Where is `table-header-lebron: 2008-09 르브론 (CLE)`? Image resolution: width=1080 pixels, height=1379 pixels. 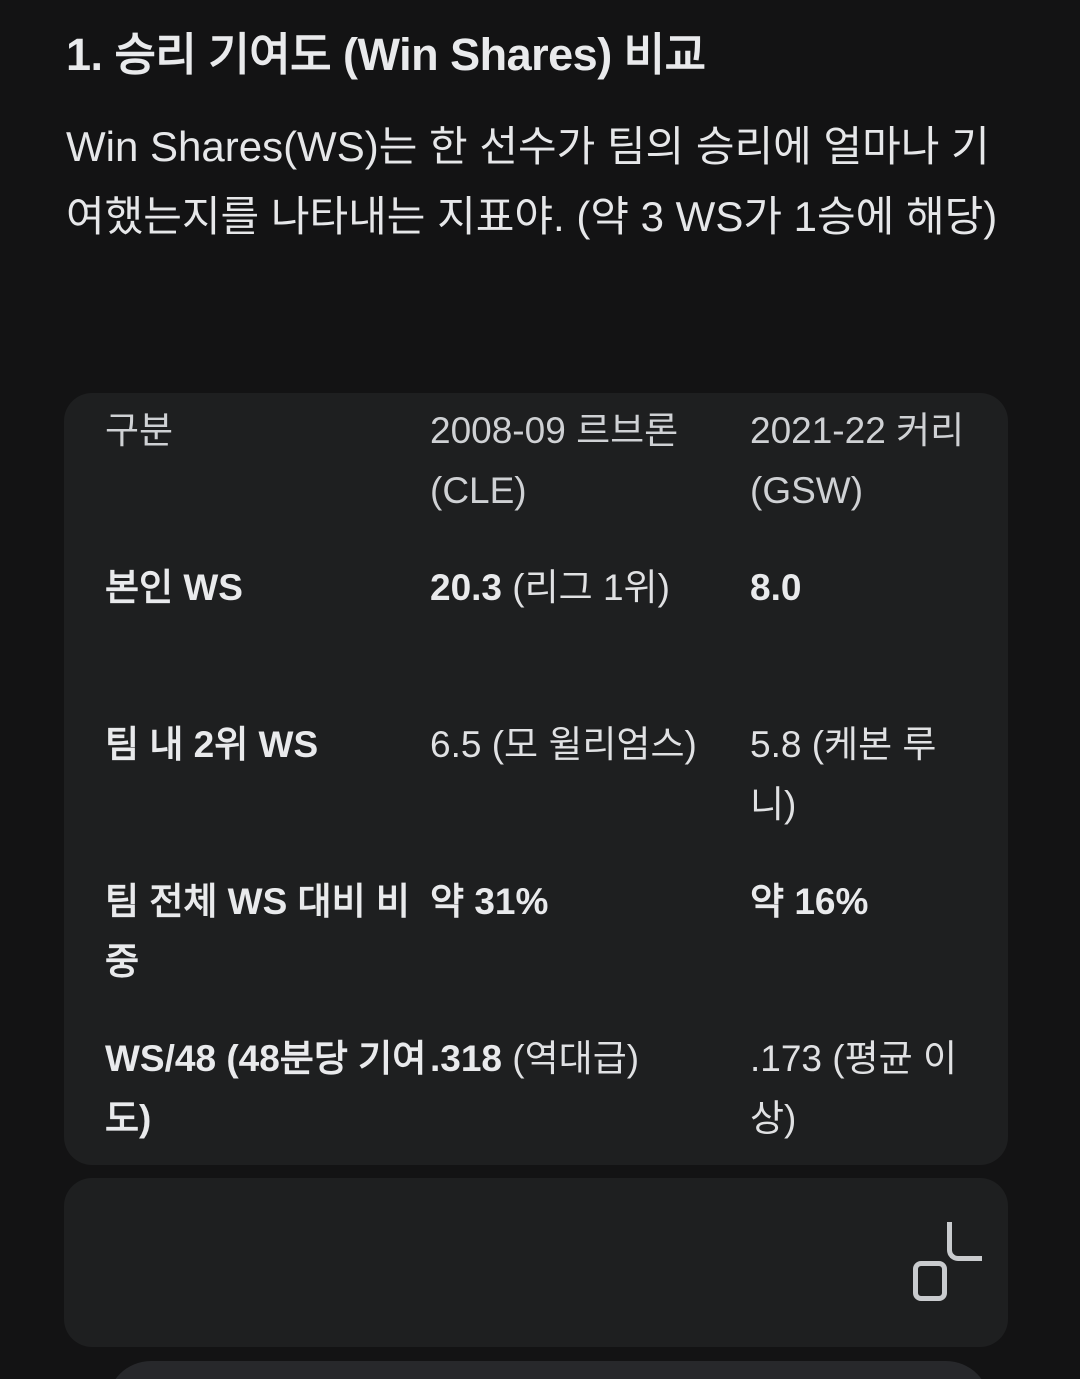 table-header-lebron: 2008-09 르브론 (CLE) is located at coordinates (554, 460).